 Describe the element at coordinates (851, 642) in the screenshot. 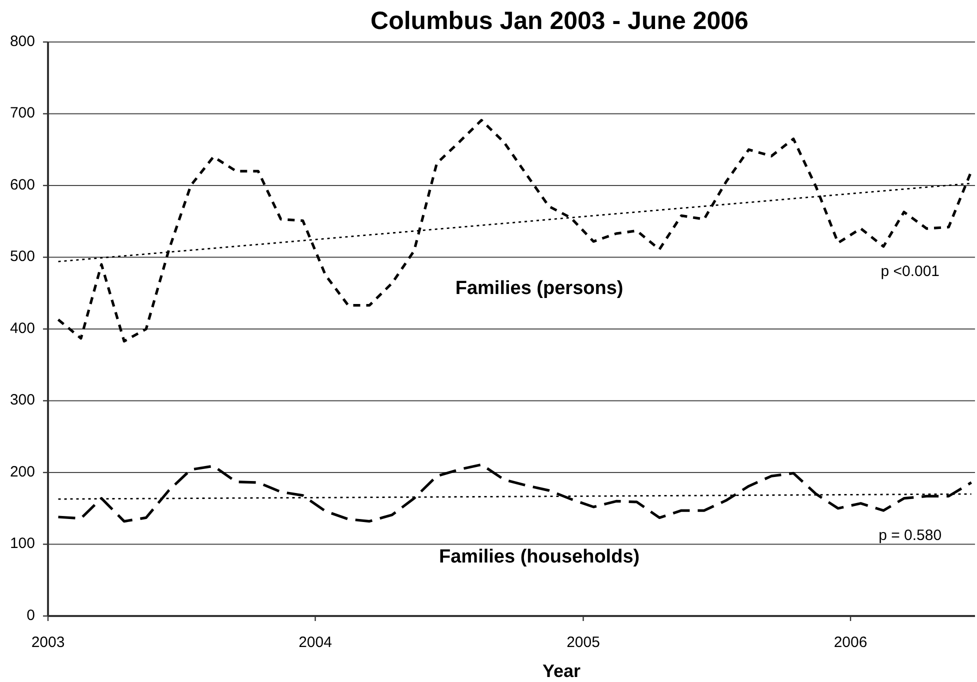

I see `x-tick-label: 2006` at that location.